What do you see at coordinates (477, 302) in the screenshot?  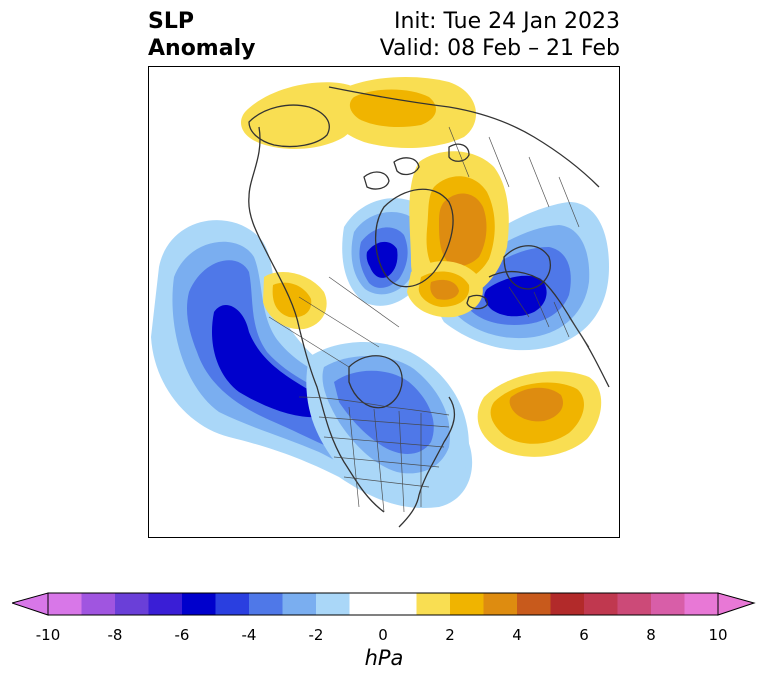 I see `iceland` at bounding box center [477, 302].